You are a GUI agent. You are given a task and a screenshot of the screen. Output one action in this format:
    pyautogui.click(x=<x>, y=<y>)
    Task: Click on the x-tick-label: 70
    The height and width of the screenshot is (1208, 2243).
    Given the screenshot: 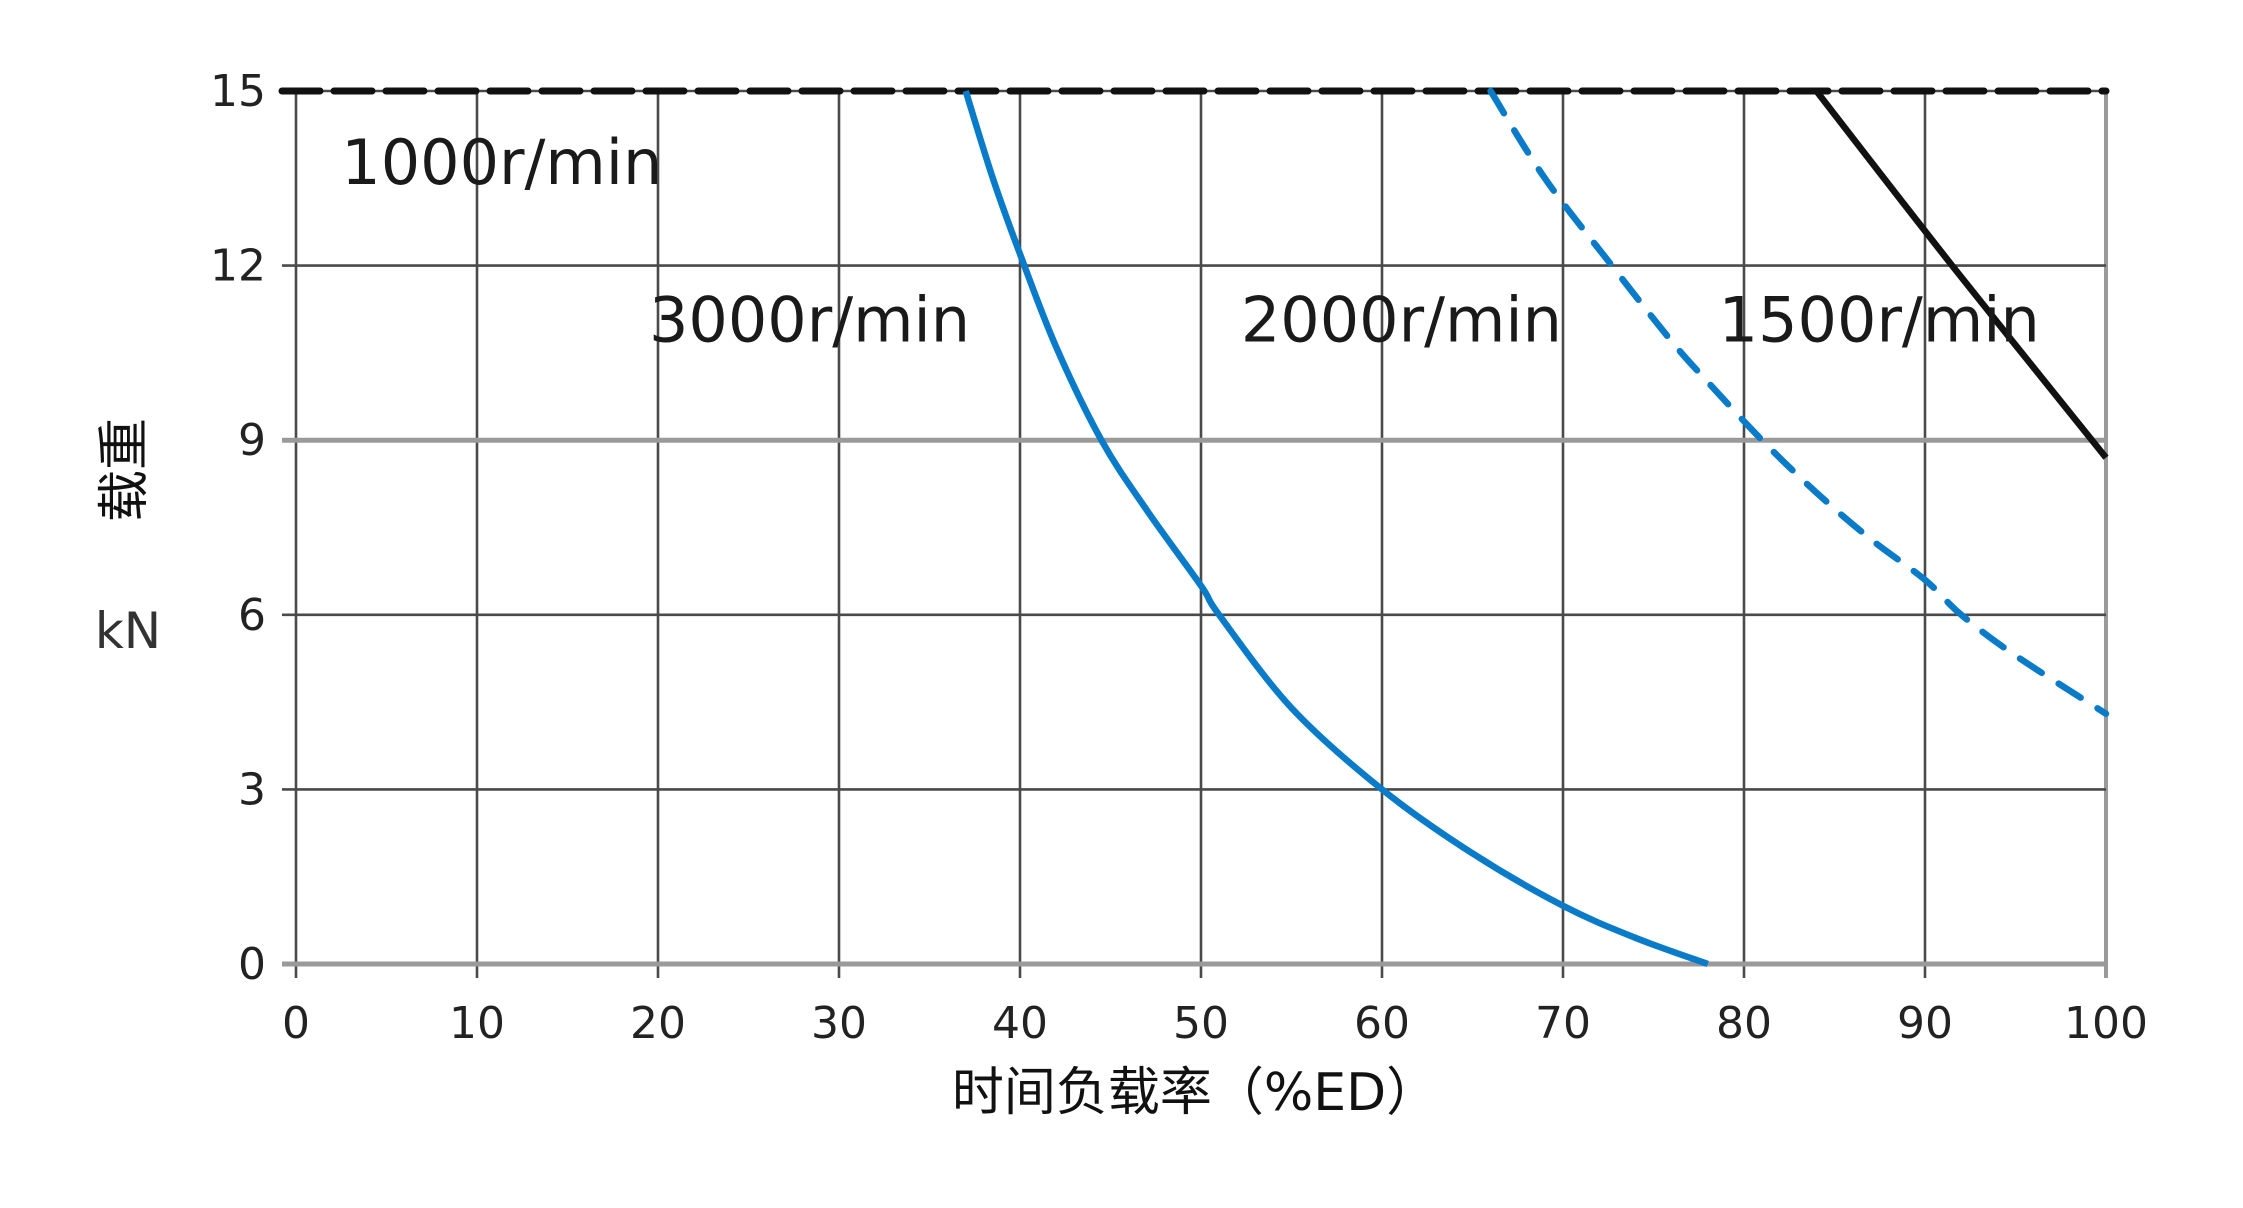 What is the action you would take?
    pyautogui.click(x=1563, y=1023)
    